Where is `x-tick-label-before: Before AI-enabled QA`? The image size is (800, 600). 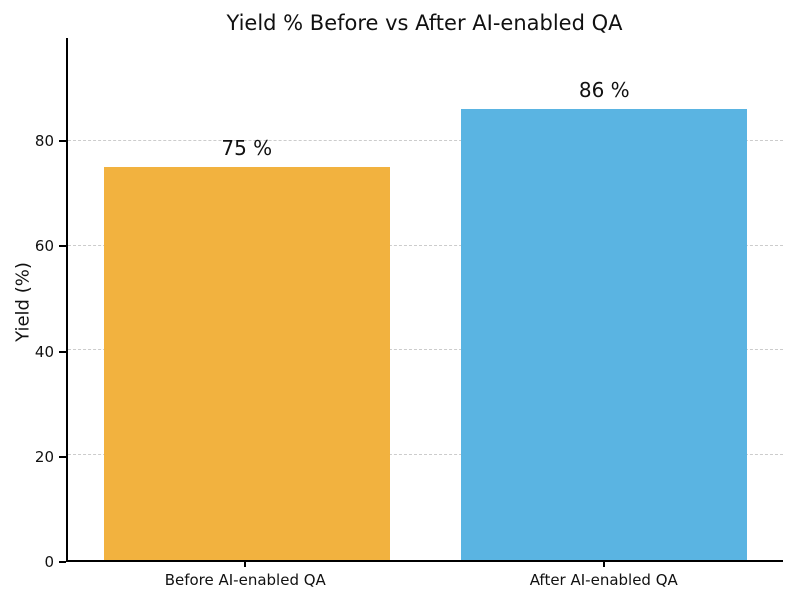
x-tick-label-before: Before AI-enabled QA is located at coordinates (245, 580).